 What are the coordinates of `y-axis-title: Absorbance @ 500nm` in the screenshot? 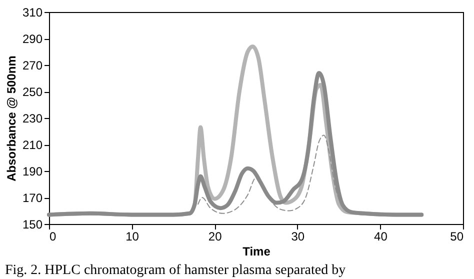 It's located at (11, 119).